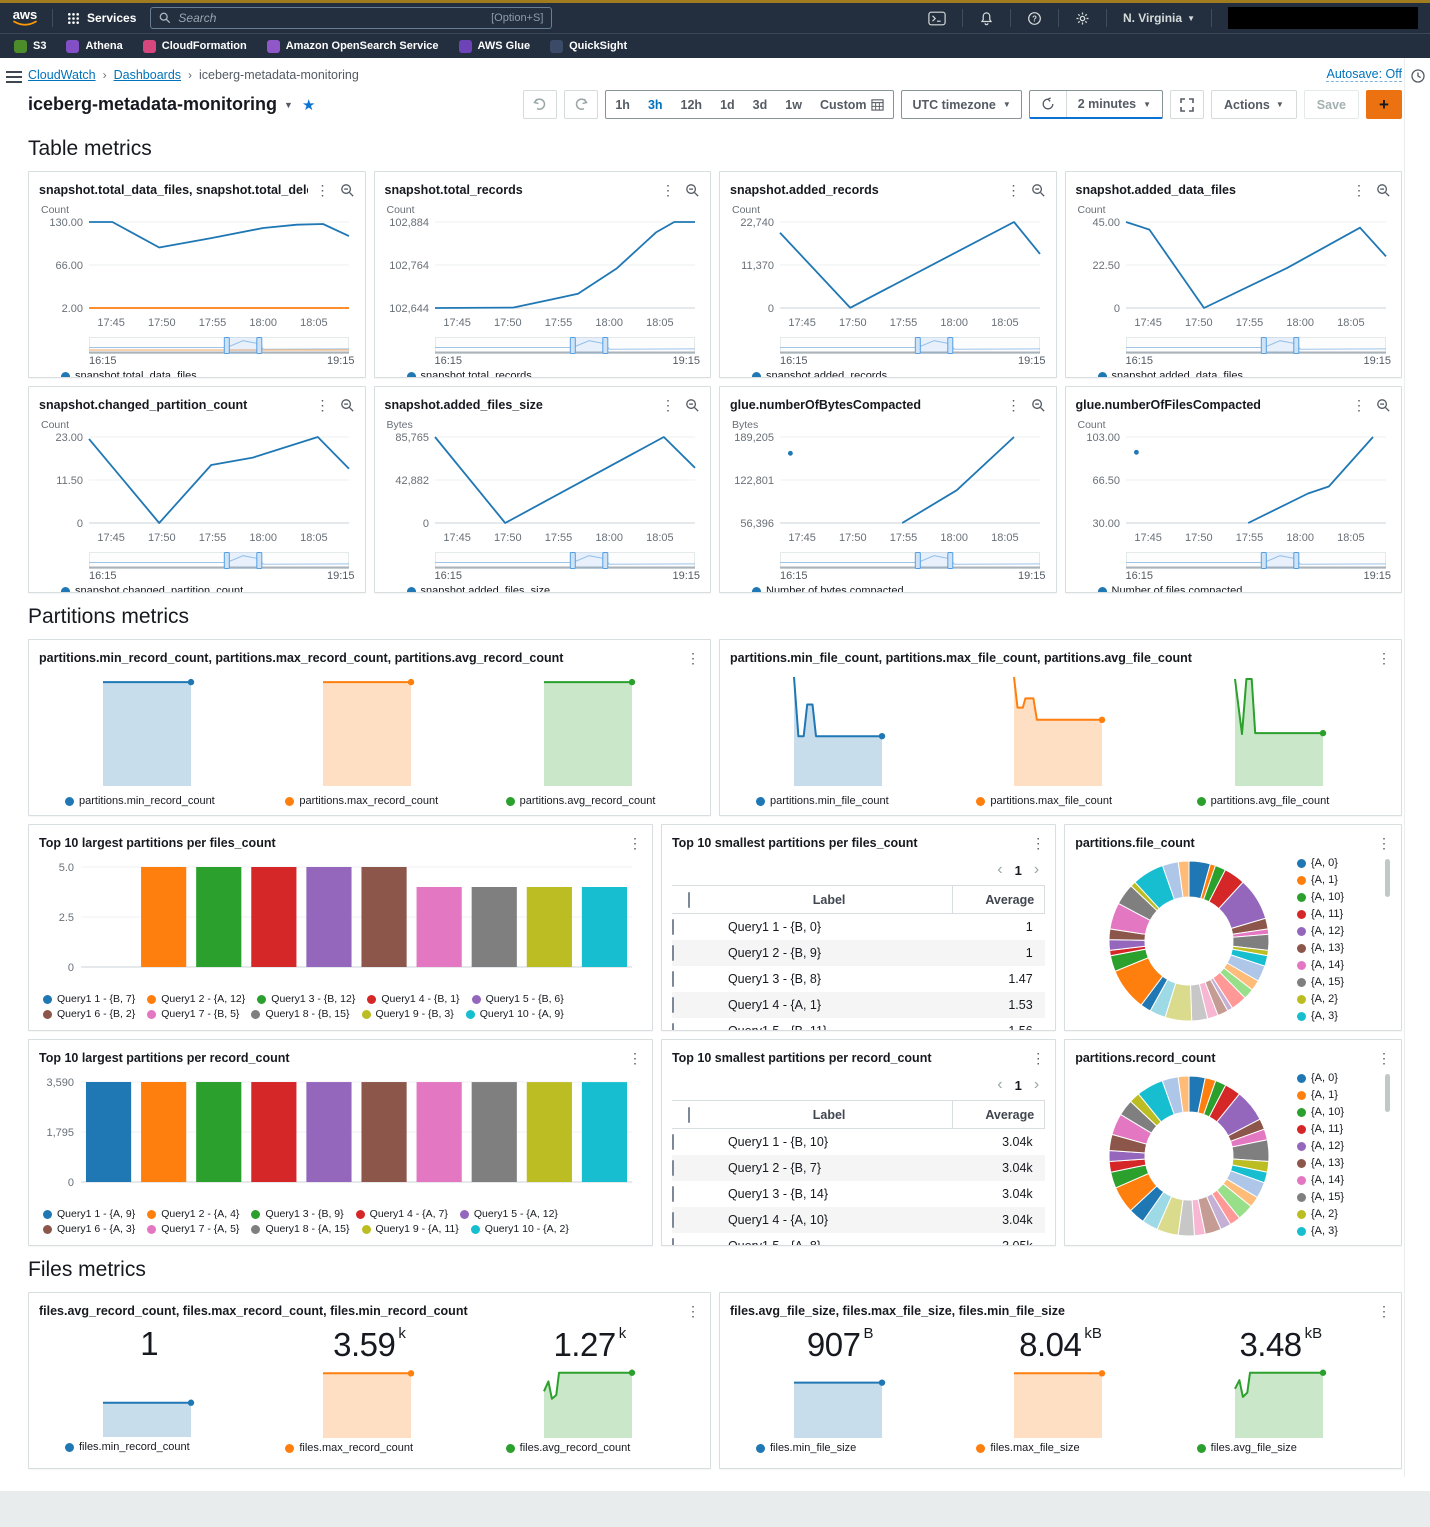 This screenshot has width=1430, height=1527. Describe the element at coordinates (127, 801) in the screenshot. I see `legend-item: partitions.min_record_count` at that location.